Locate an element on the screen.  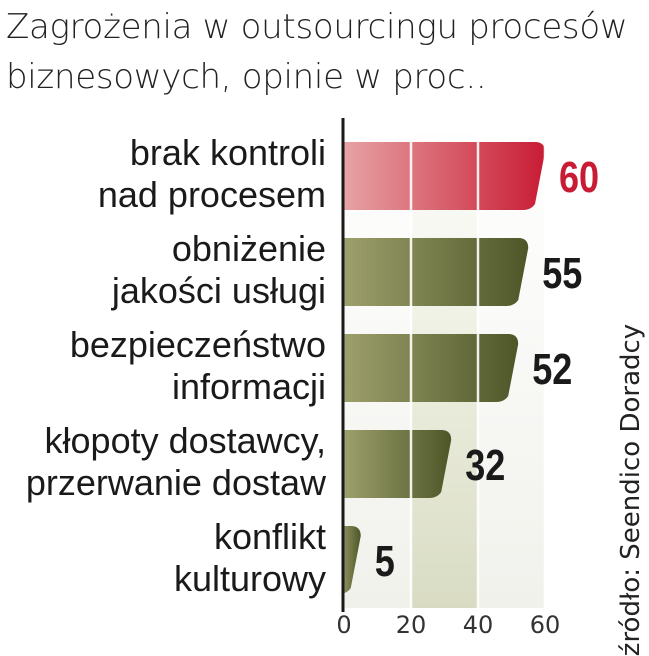
category-label-3-line-1: bezpieczeństwo is located at coordinates (198, 344).